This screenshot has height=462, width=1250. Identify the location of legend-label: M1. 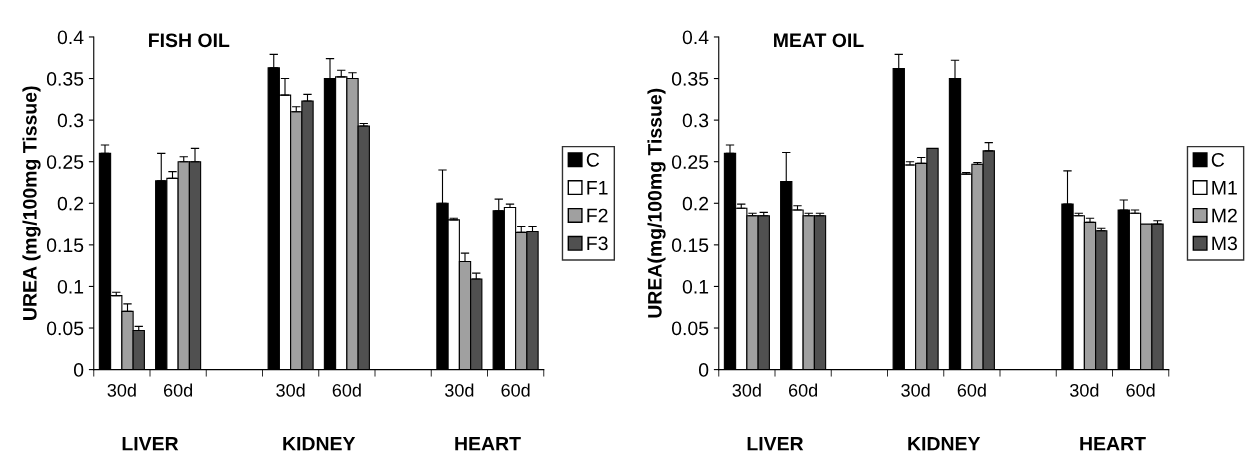
(1224, 188).